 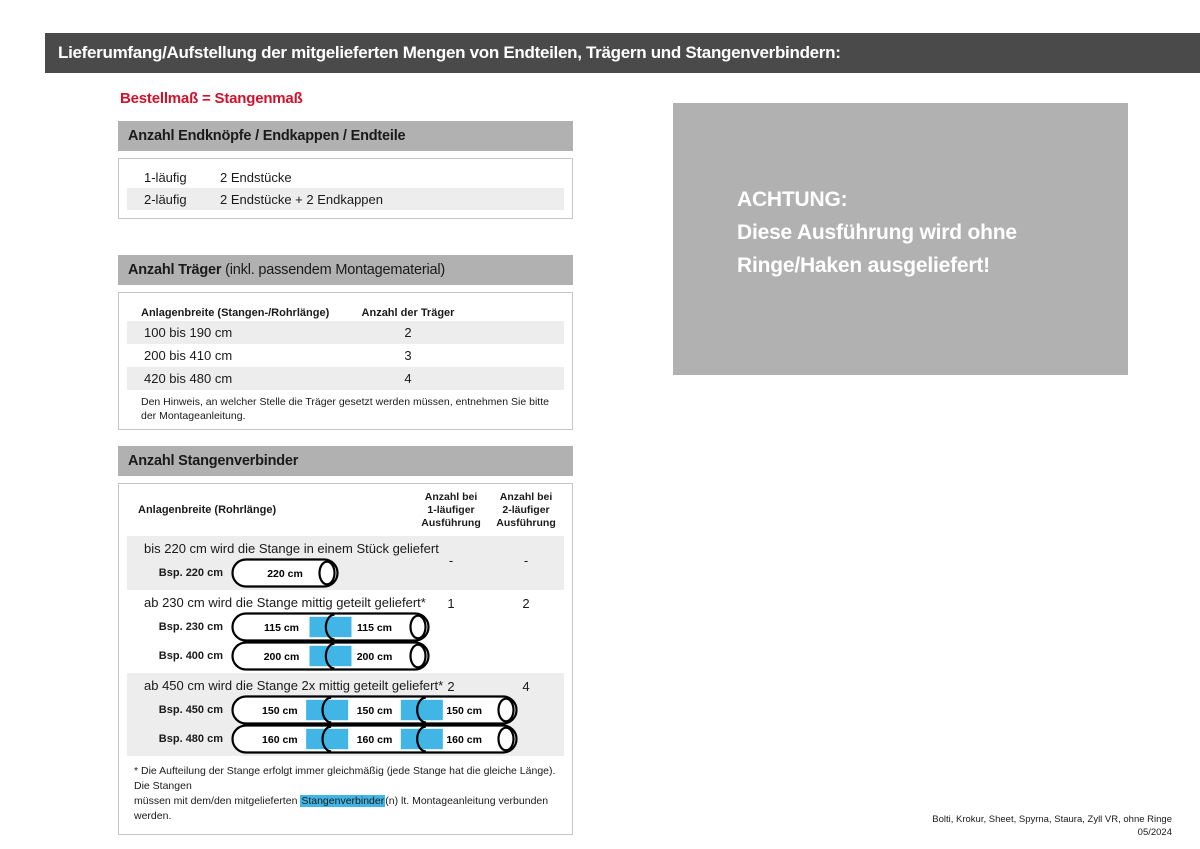 I want to click on column-header-2-laeufig: Anzahl bei 2-läufiger Ausführung, so click(x=526, y=510).